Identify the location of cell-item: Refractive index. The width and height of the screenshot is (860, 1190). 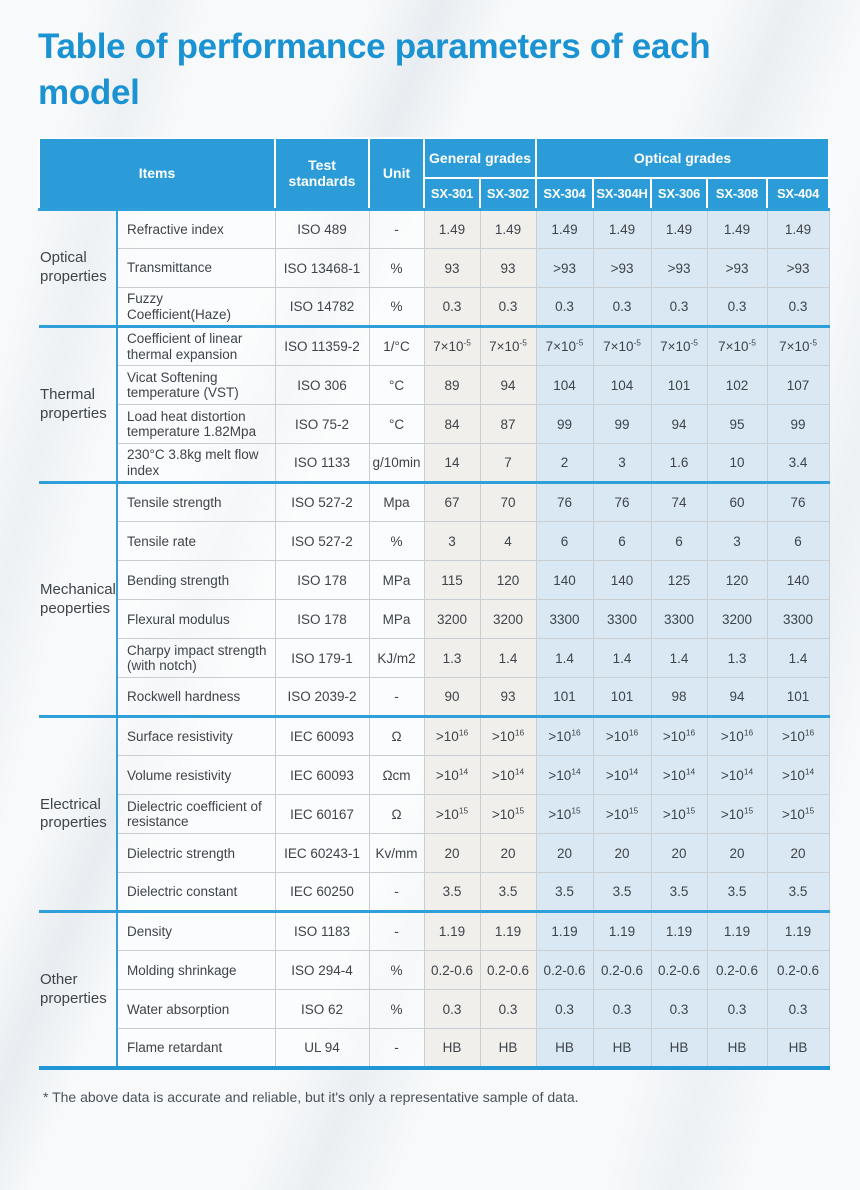
(196, 229).